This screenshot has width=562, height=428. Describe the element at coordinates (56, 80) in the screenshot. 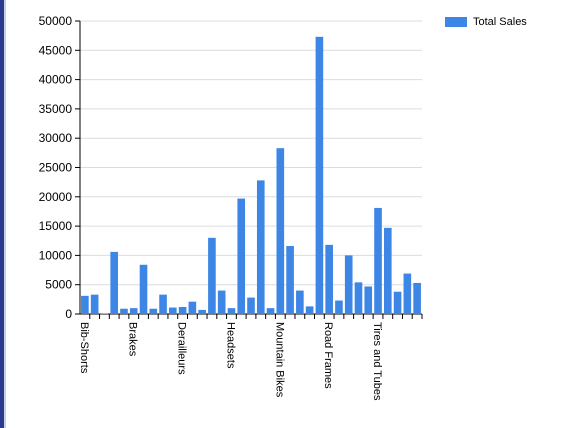

I see `y-tick-label: 40000` at that location.